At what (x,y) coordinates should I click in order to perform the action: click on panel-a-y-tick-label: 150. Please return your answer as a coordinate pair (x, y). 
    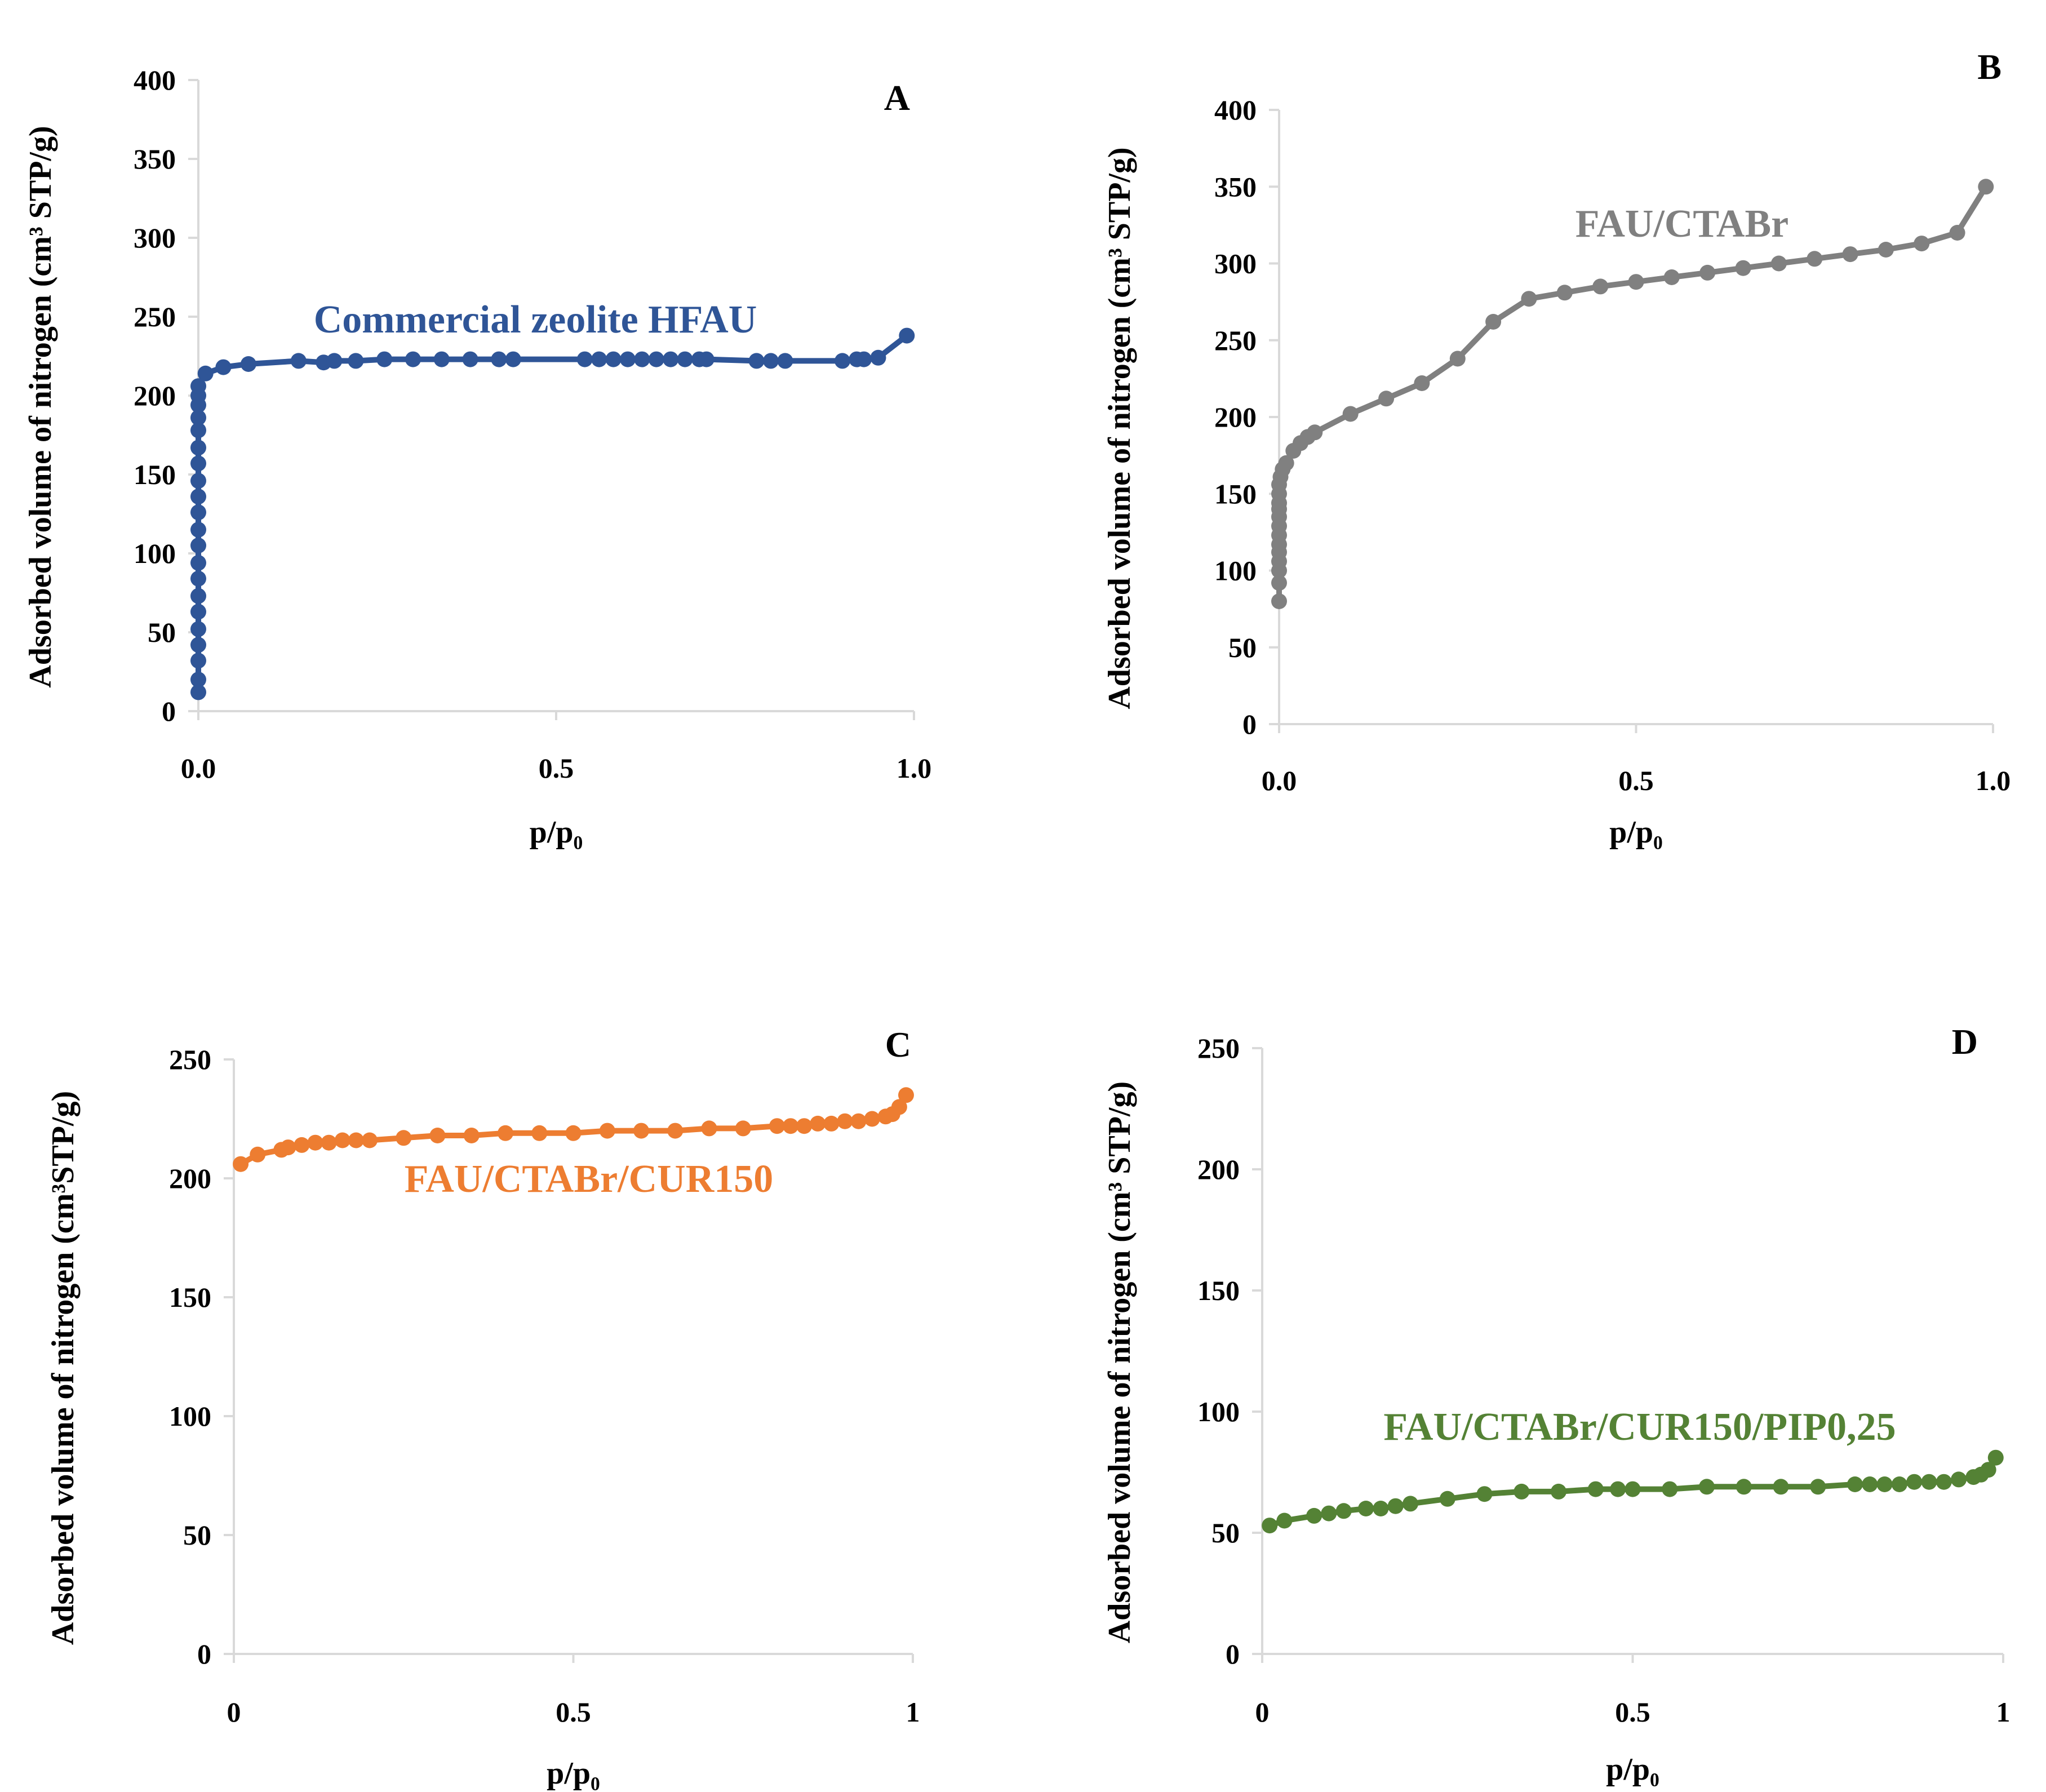
    Looking at the image, I should click on (155, 474).